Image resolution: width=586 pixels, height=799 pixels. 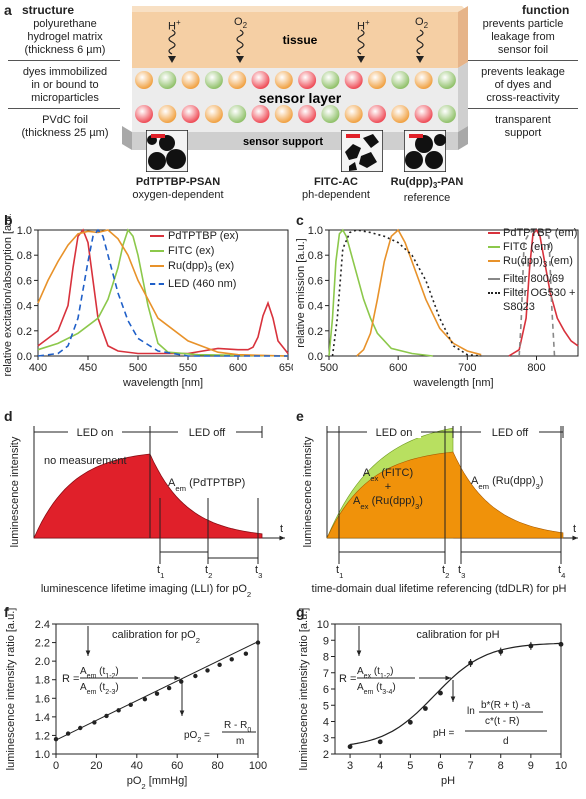 I want to click on fit-line, so click(x=157, y=691).